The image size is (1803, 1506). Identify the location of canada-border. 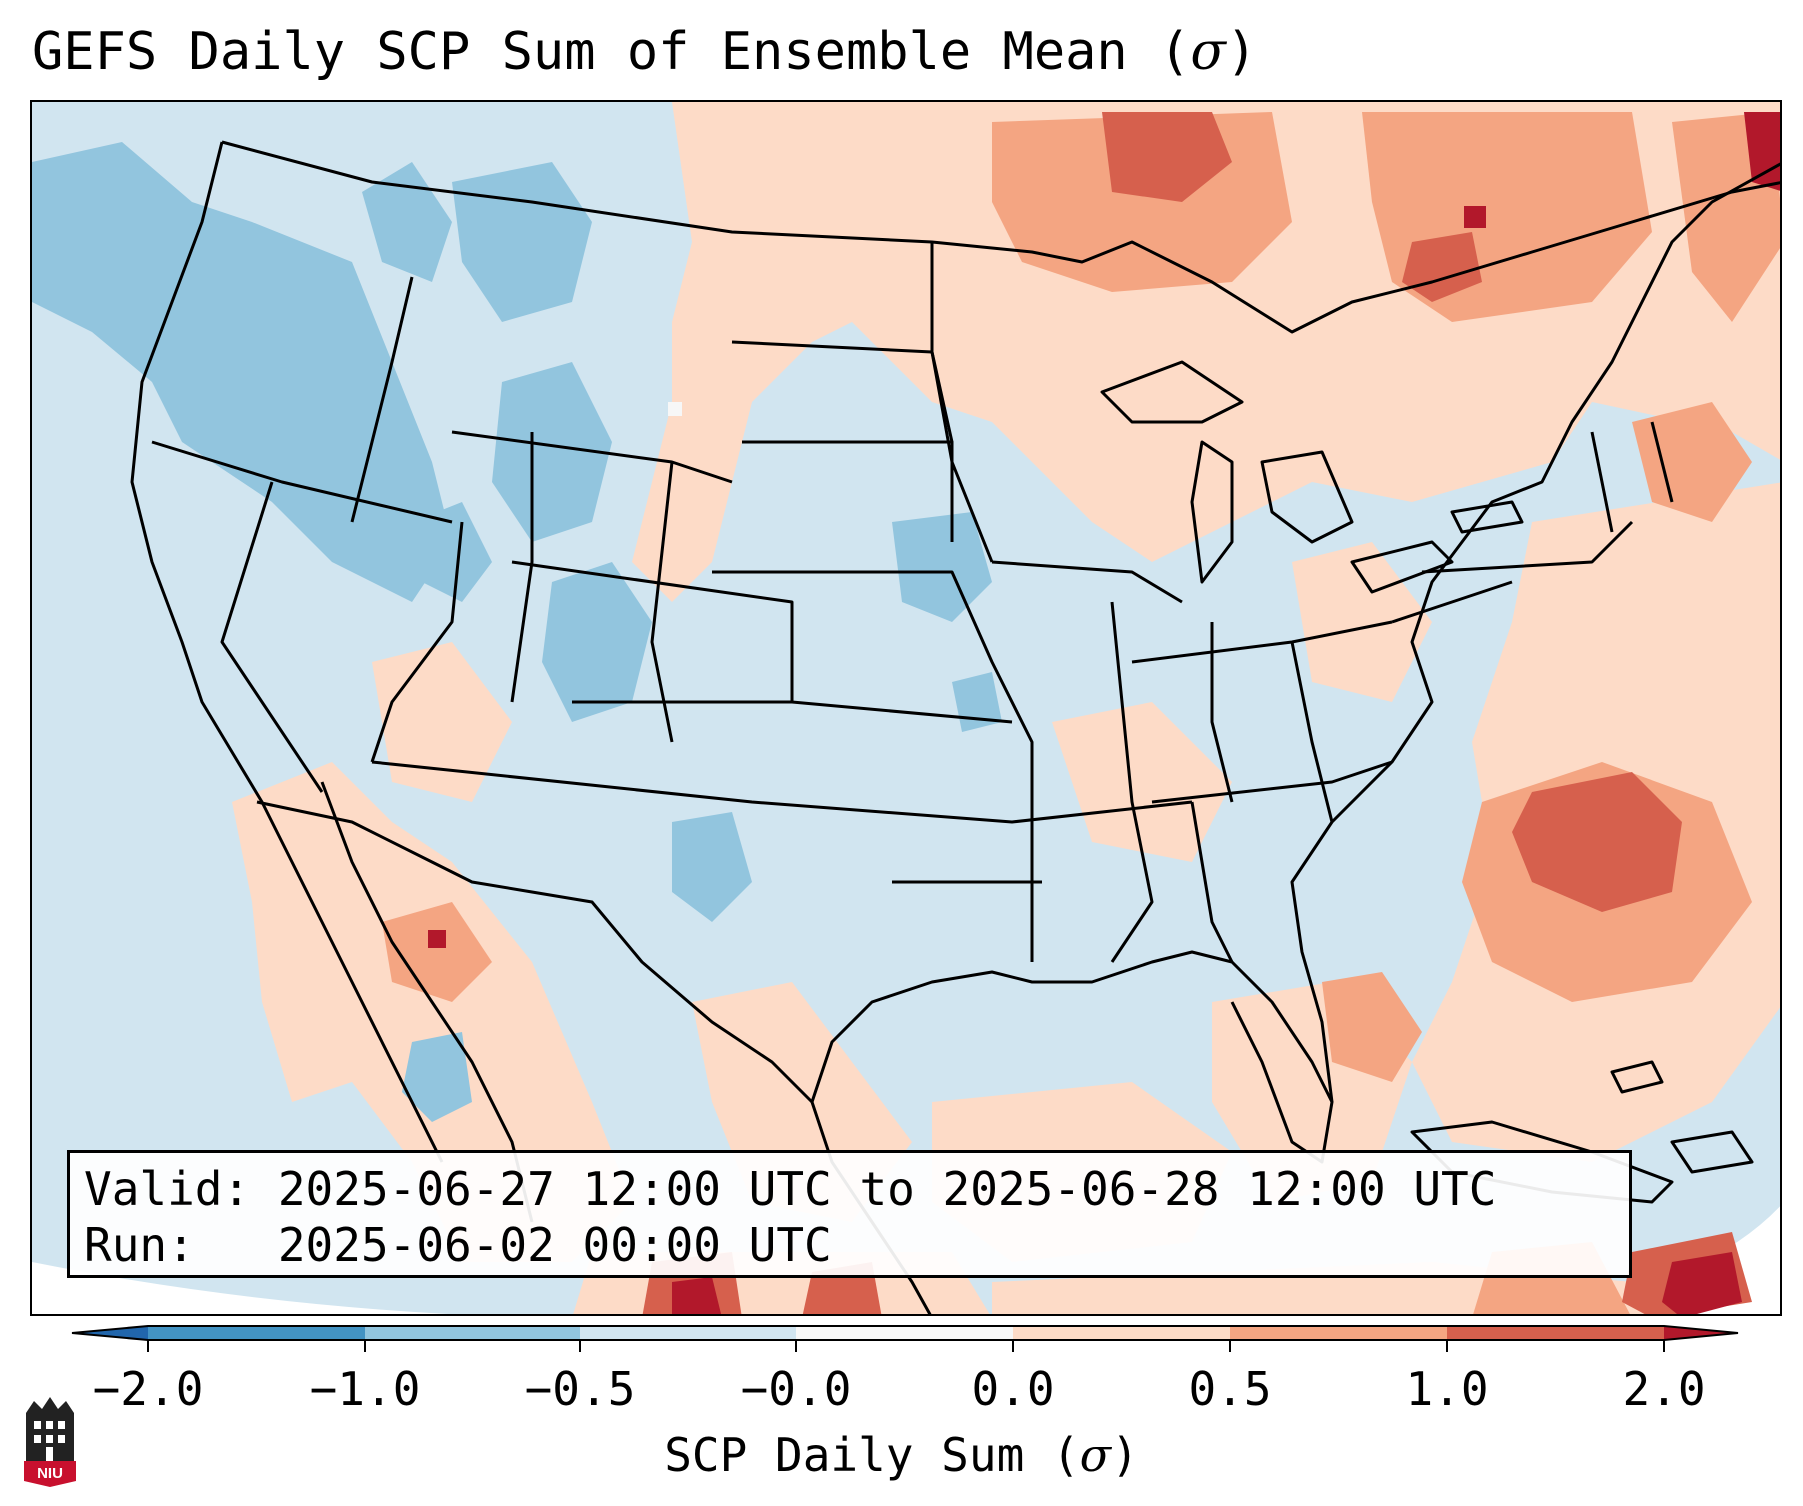
(1000, 237).